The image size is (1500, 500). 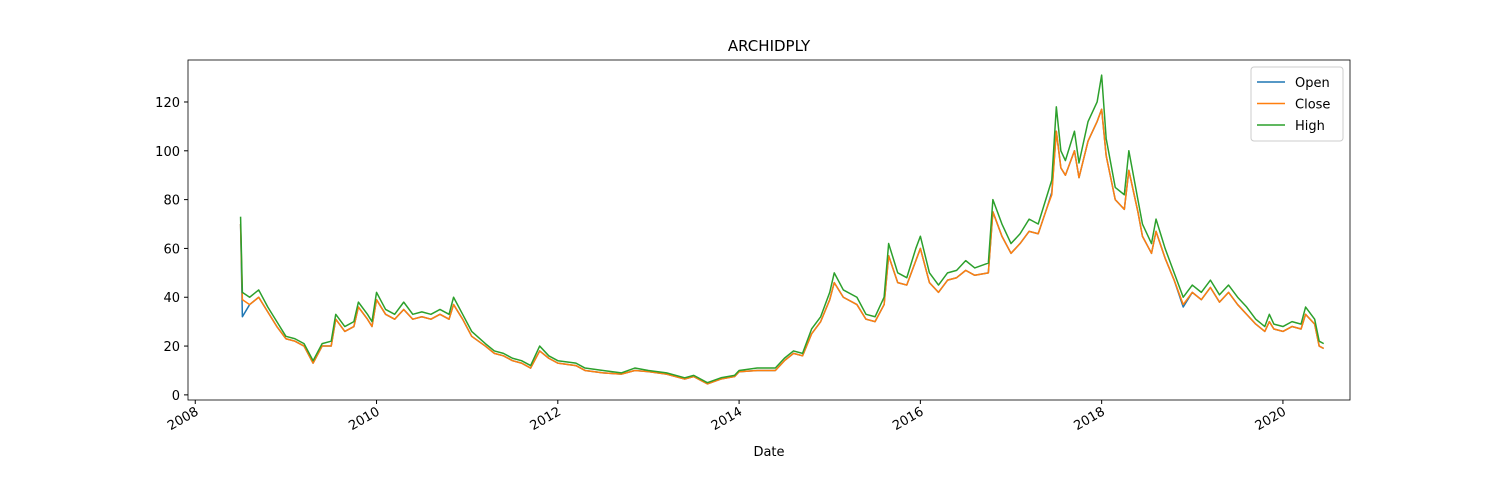 I want to click on legend-label: Open, so click(x=1312, y=83).